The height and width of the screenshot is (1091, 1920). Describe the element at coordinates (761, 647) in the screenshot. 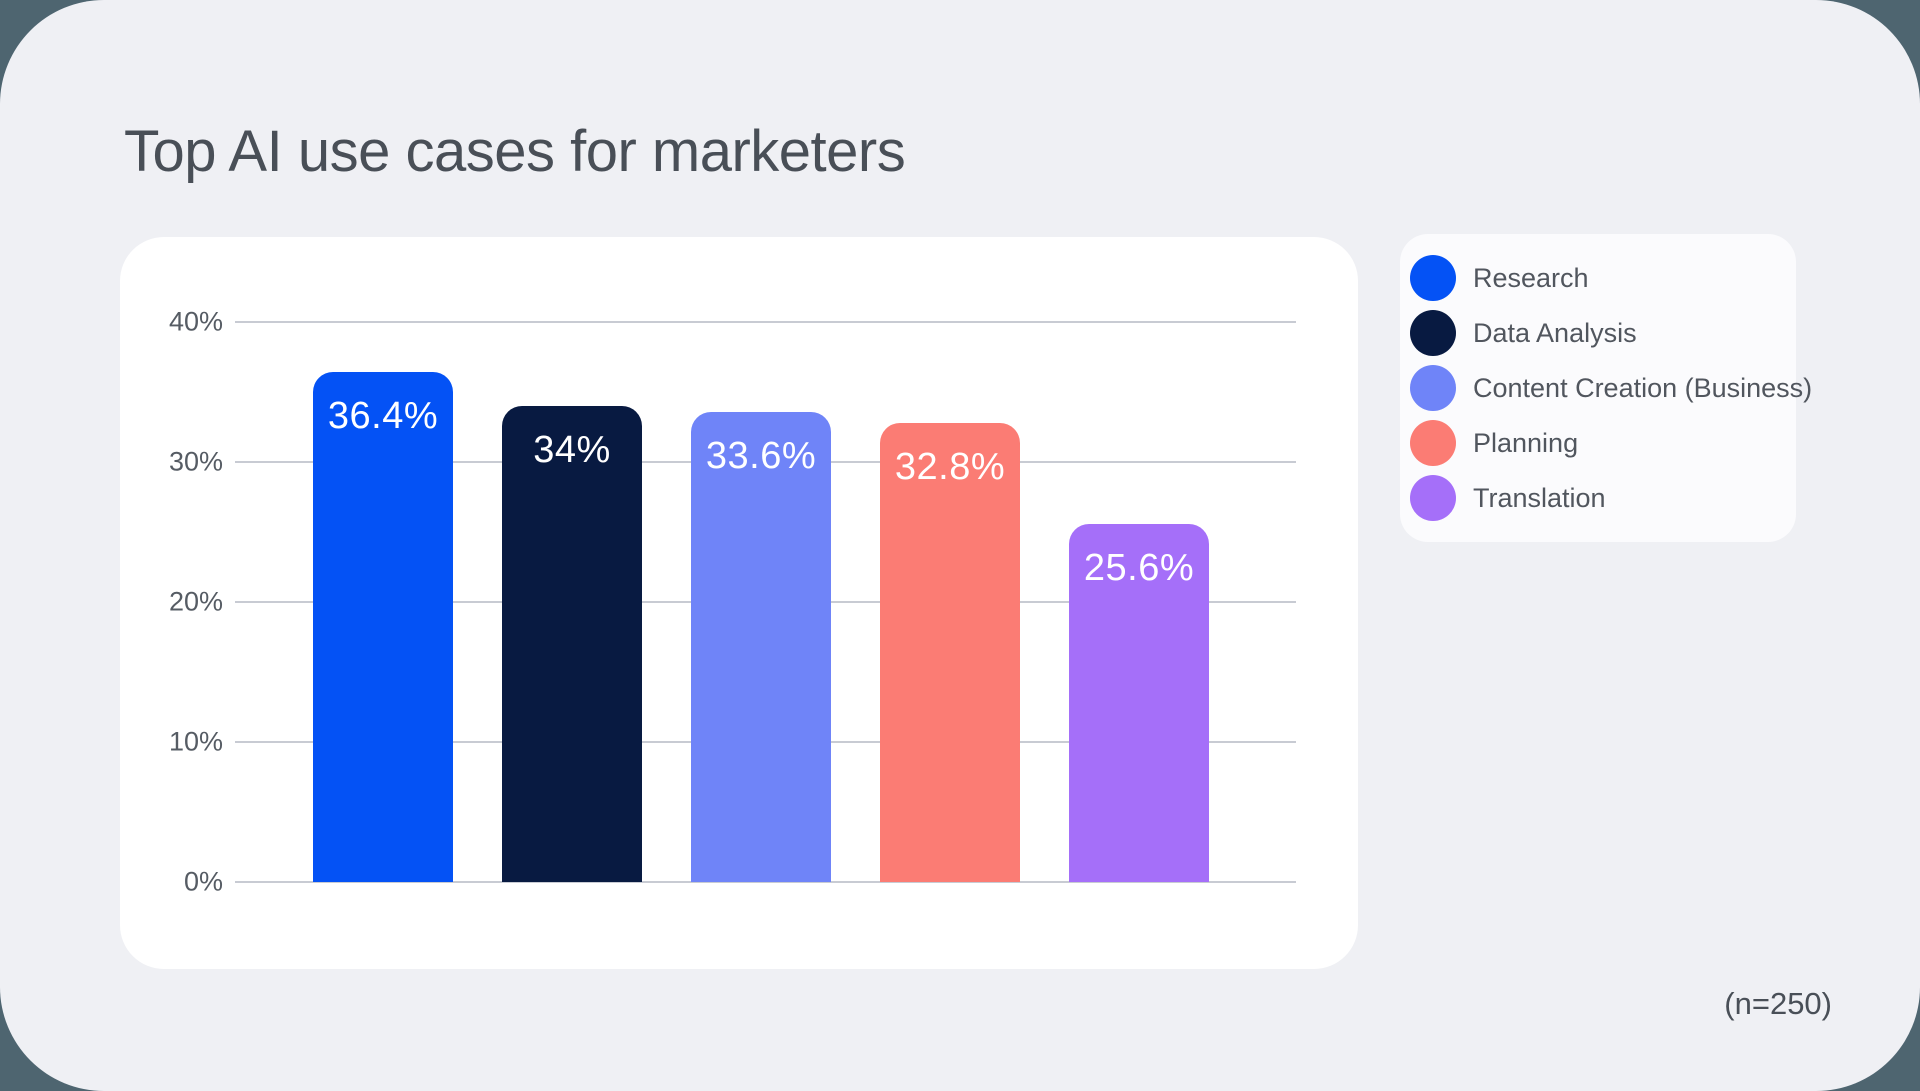

I see `bar-content-creation-business: 33.6%` at that location.